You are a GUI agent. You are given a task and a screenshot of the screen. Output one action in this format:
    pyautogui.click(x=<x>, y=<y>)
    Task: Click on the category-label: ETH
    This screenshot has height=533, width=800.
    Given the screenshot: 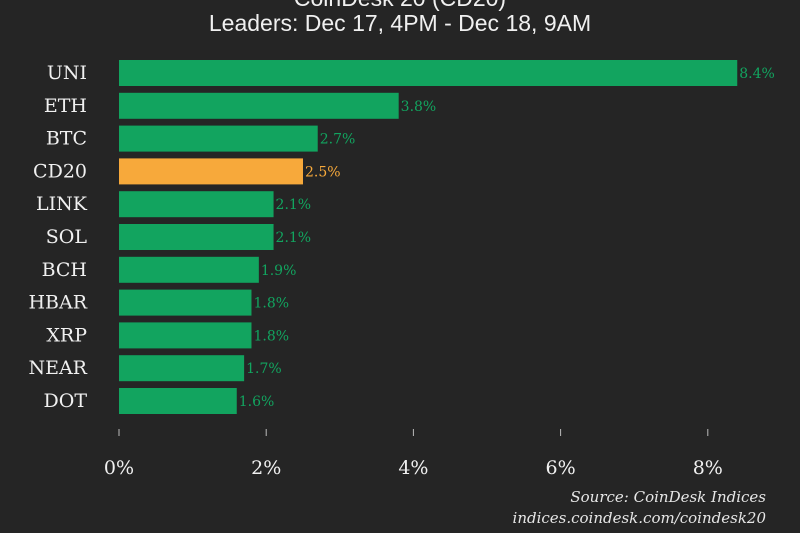 What is the action you would take?
    pyautogui.click(x=65, y=106)
    